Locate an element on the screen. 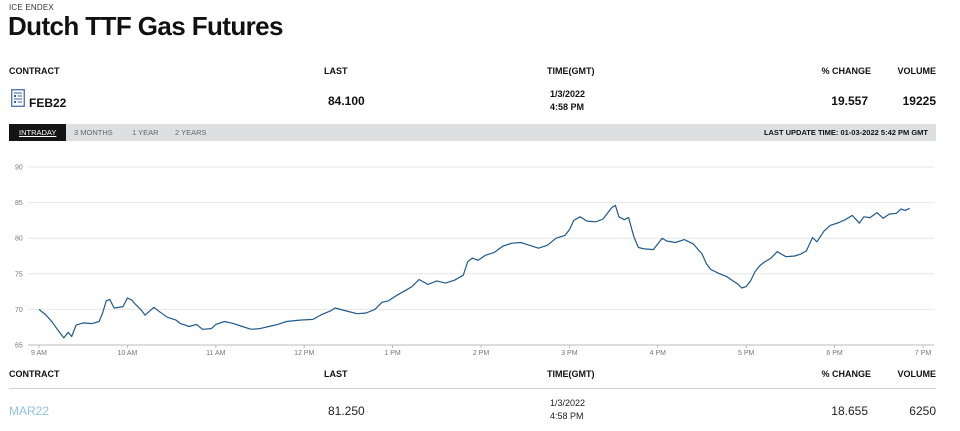 This screenshot has height=431, width=960. x-tick-label: 6 PM is located at coordinates (834, 353).